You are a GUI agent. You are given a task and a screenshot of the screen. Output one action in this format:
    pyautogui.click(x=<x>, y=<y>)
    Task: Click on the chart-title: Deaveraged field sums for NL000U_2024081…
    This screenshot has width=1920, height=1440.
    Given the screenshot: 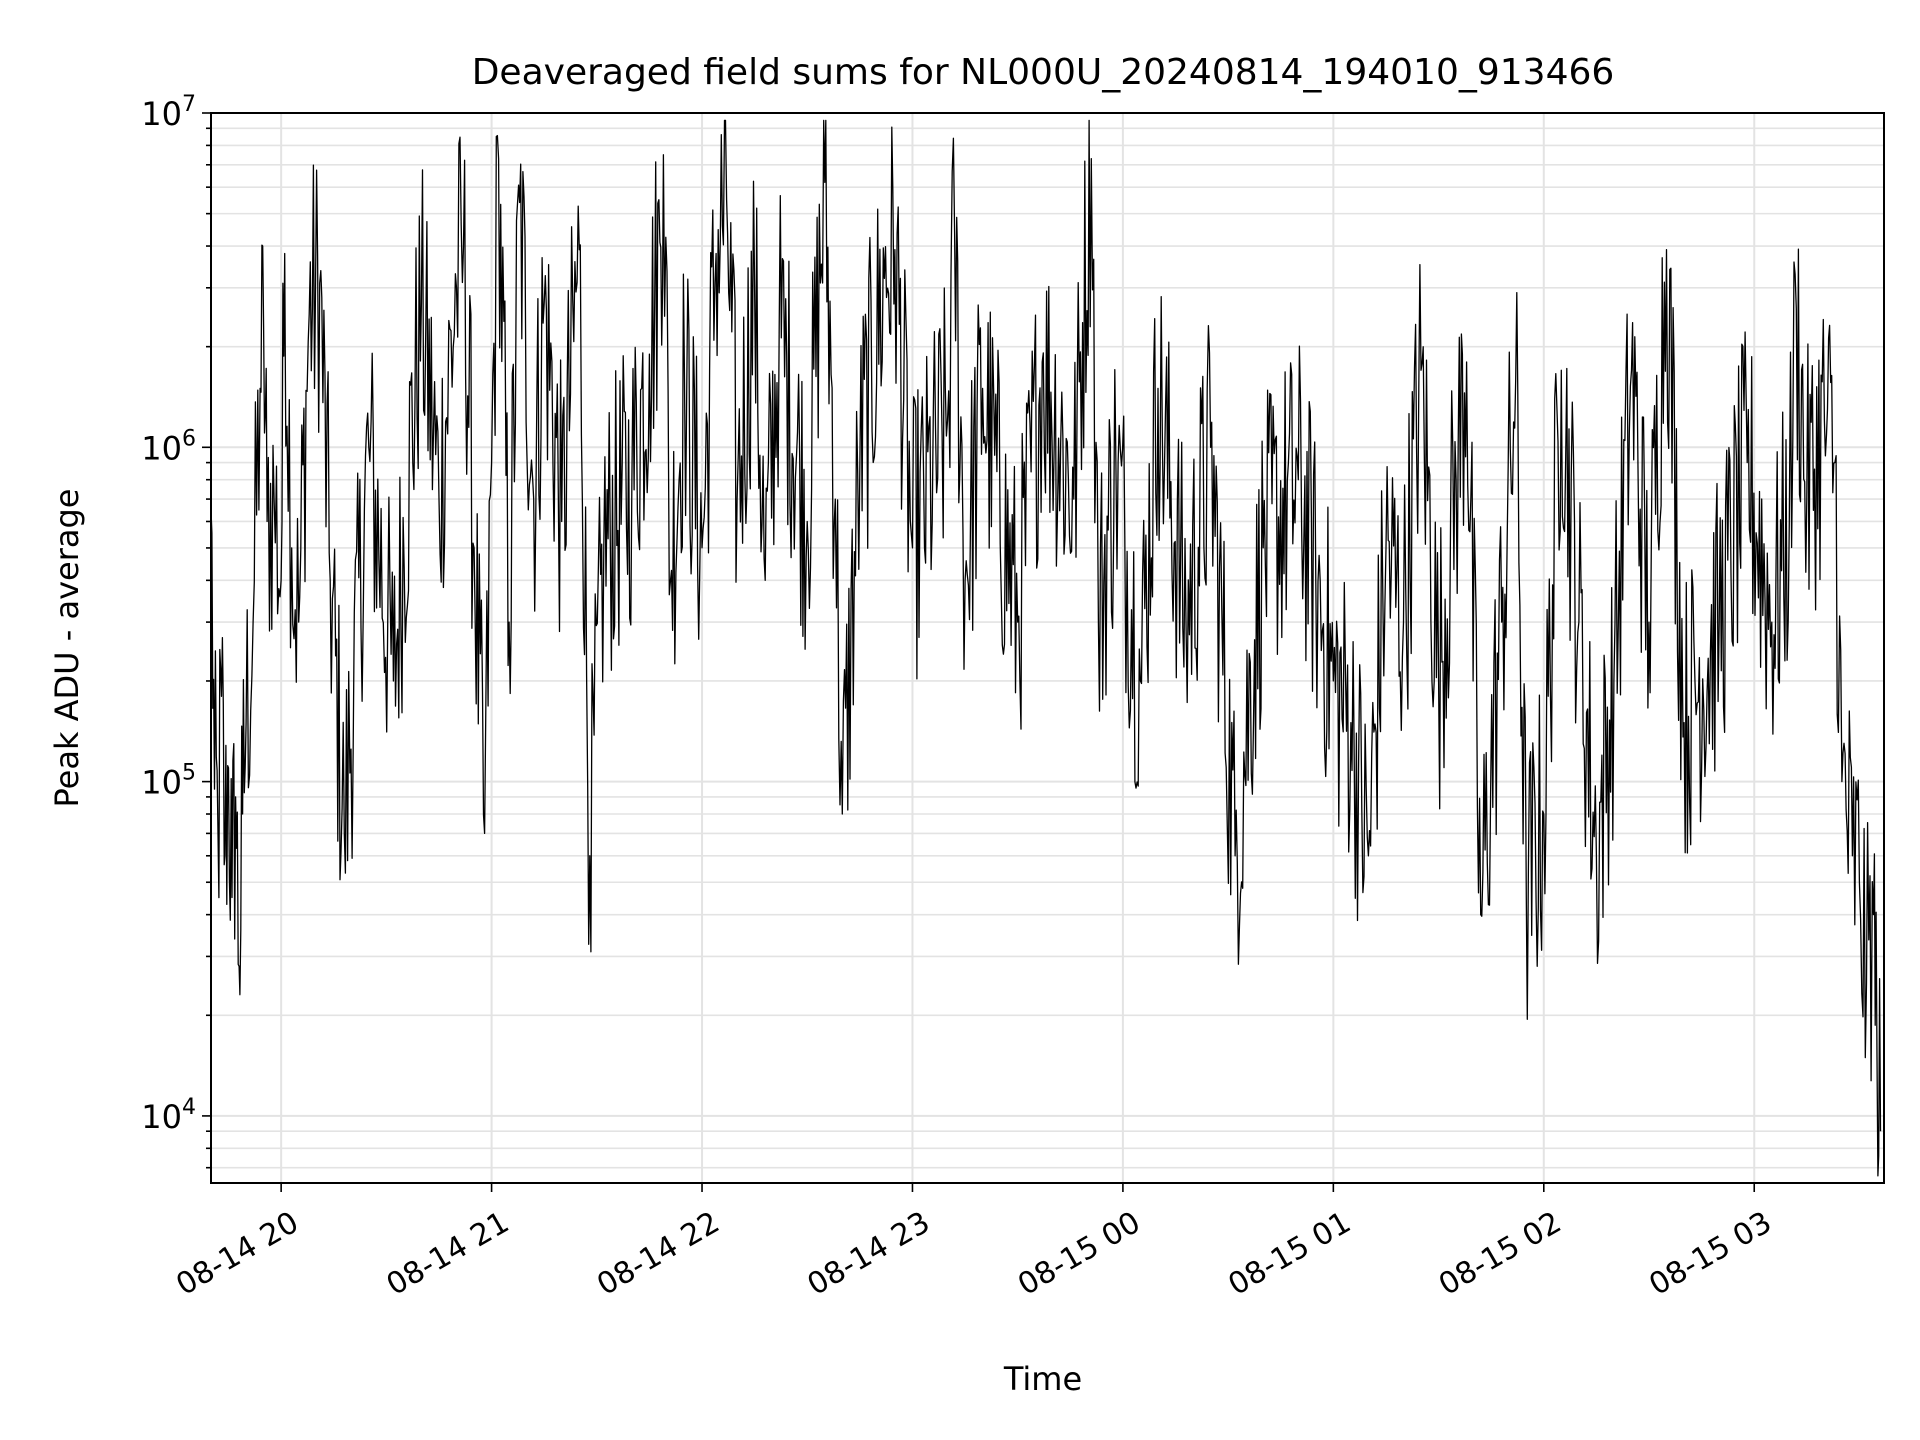 What is the action you would take?
    pyautogui.click(x=1043, y=72)
    